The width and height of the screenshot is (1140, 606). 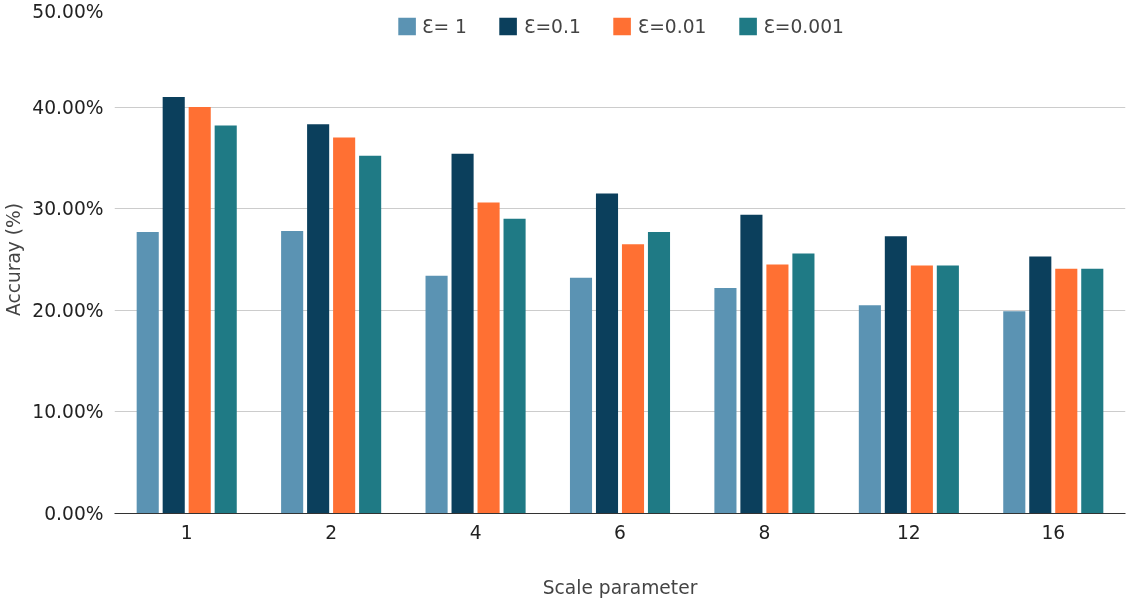 I want to click on legend-label: Ɛ=0.001, so click(x=803, y=26).